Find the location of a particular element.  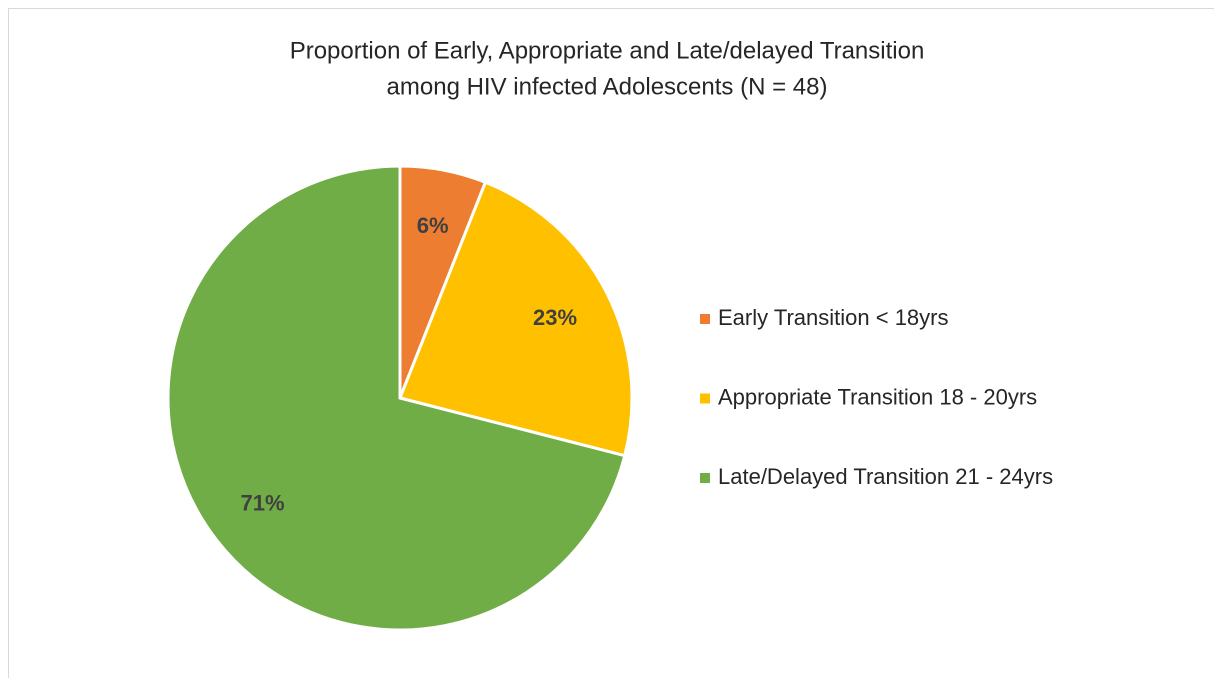

chart-title: among HIV infected Adolescents (N = 48) is located at coordinates (607, 86).